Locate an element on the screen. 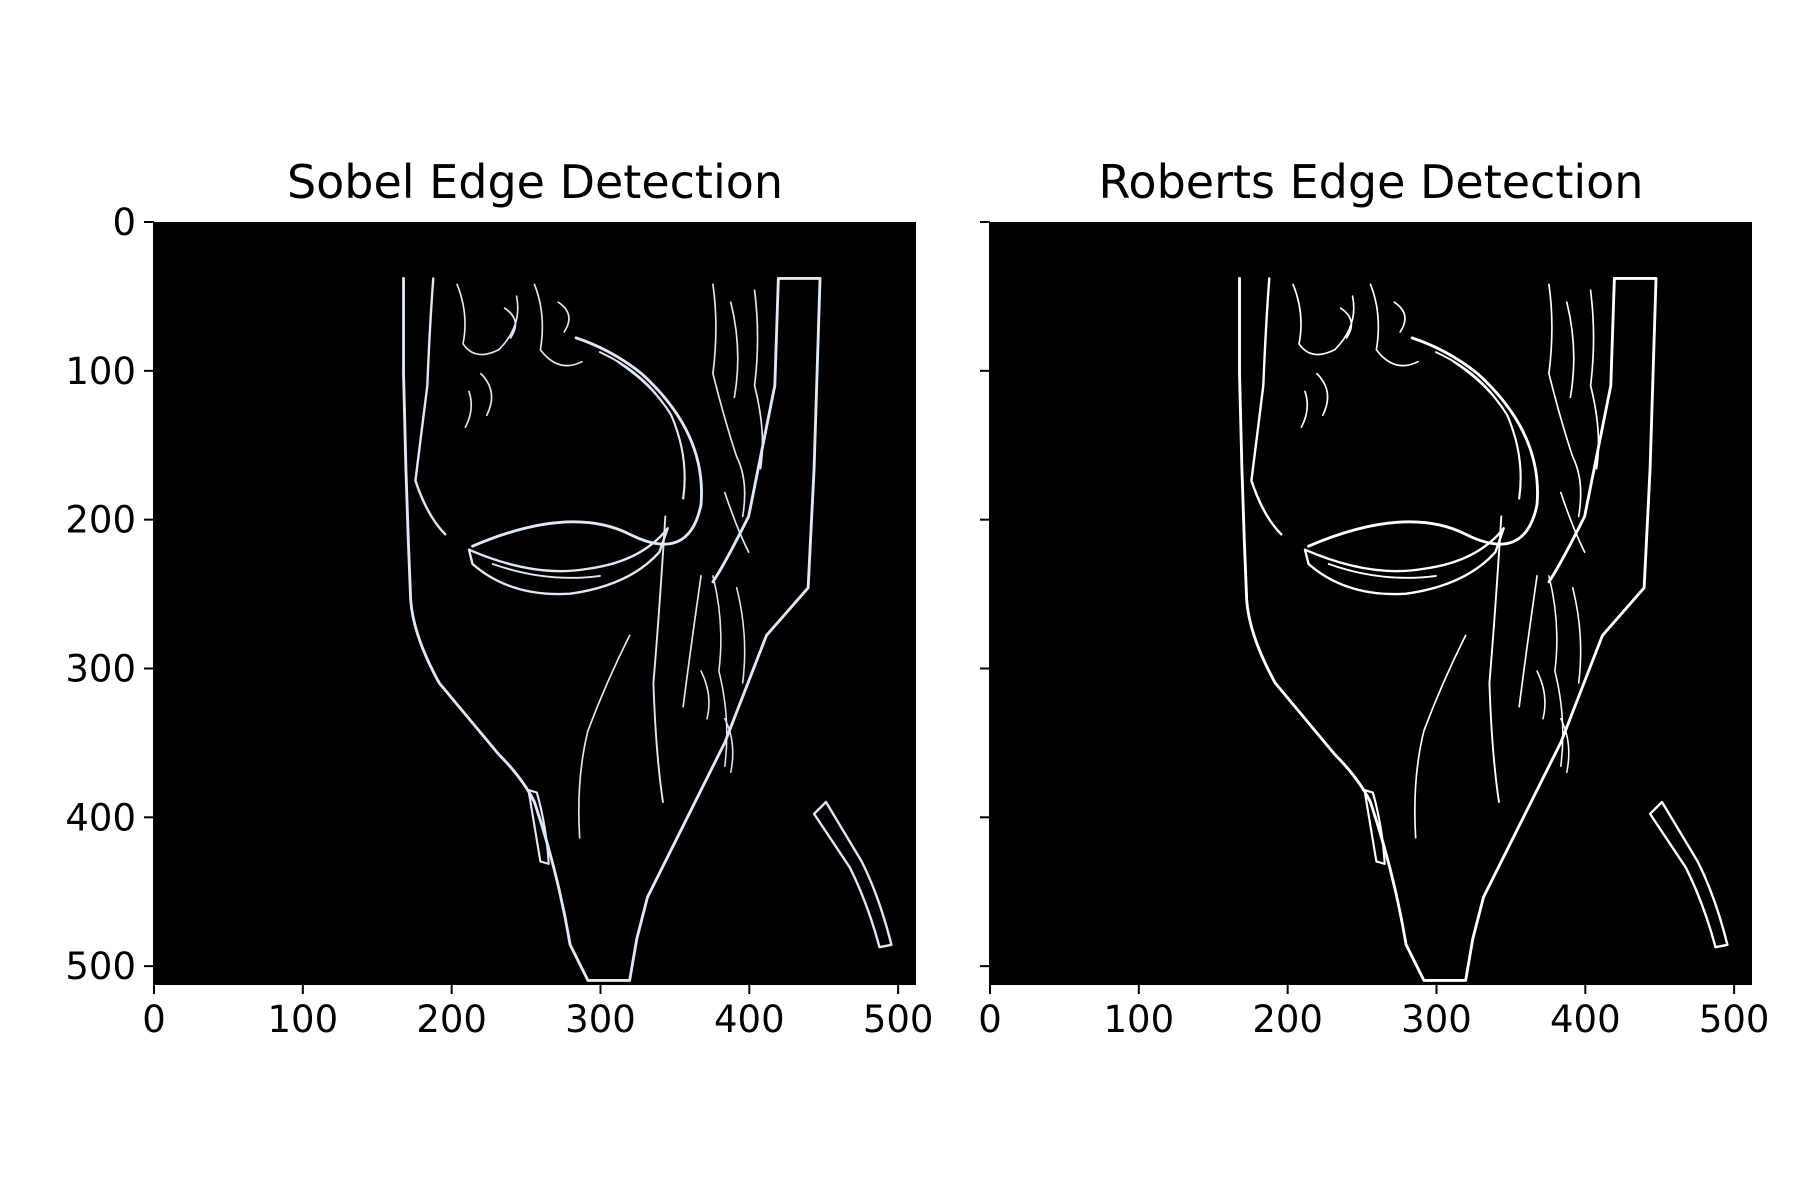 The image size is (1800, 1200). panel-title: Roberts Edge Detection is located at coordinates (1371, 182).